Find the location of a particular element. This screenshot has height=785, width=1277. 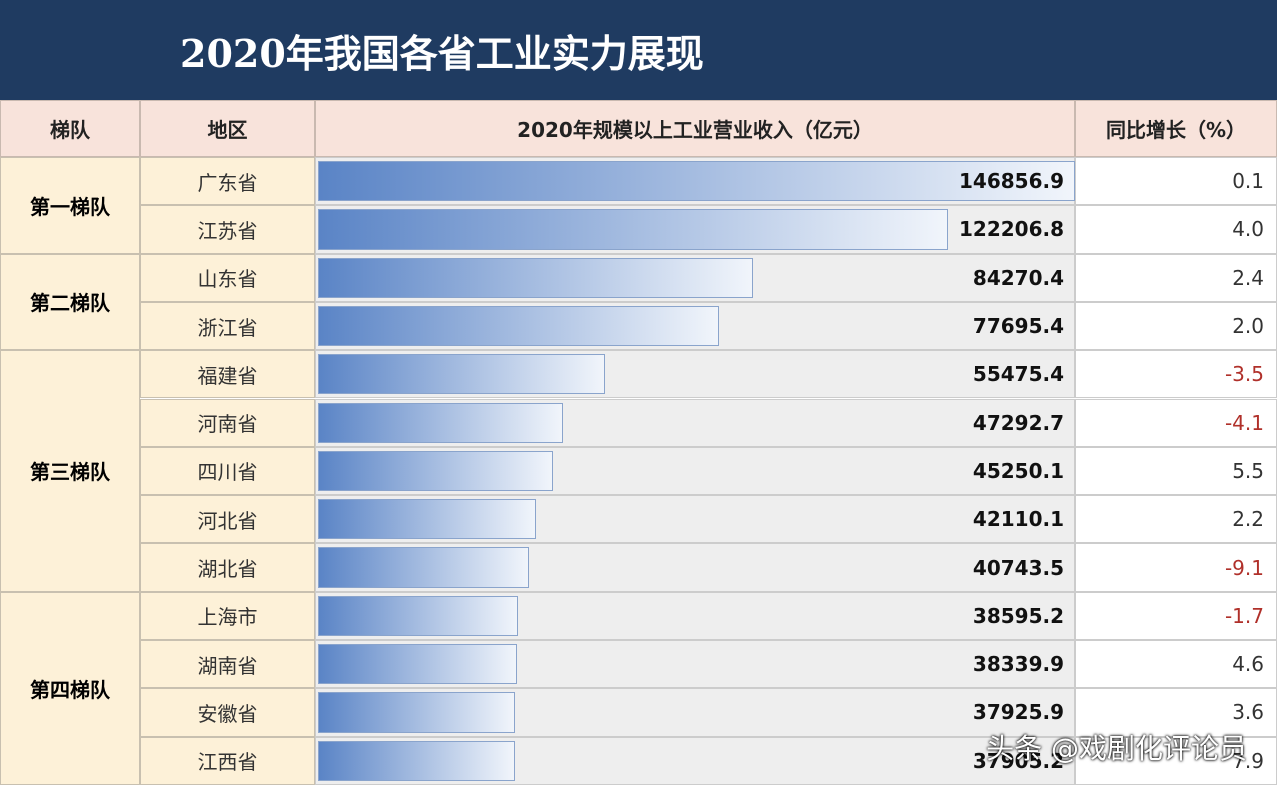

growth-cell: 3.6 is located at coordinates (1176, 712).